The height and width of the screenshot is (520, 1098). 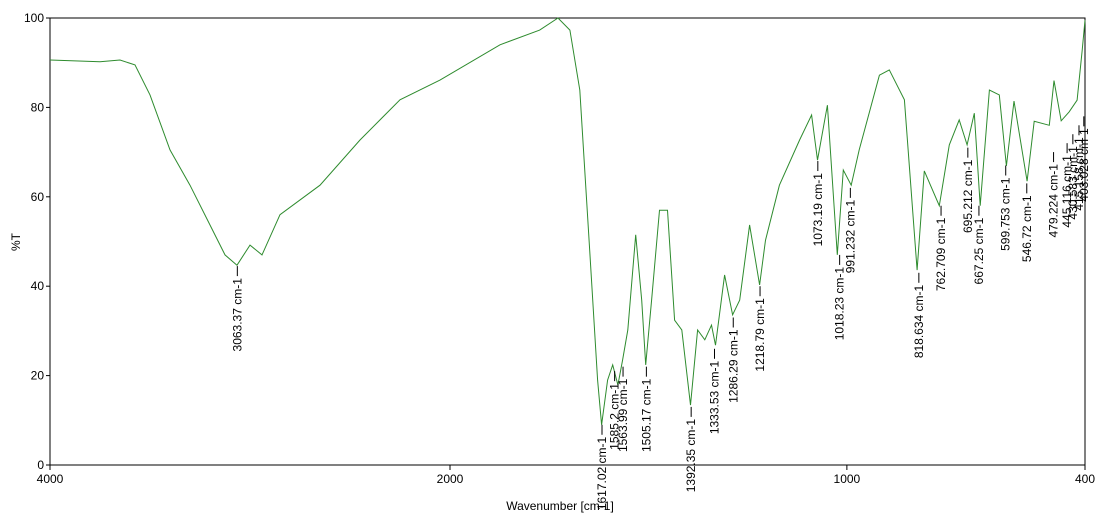 I want to click on peak-label: 1218.79 cm-1, so click(x=760, y=335).